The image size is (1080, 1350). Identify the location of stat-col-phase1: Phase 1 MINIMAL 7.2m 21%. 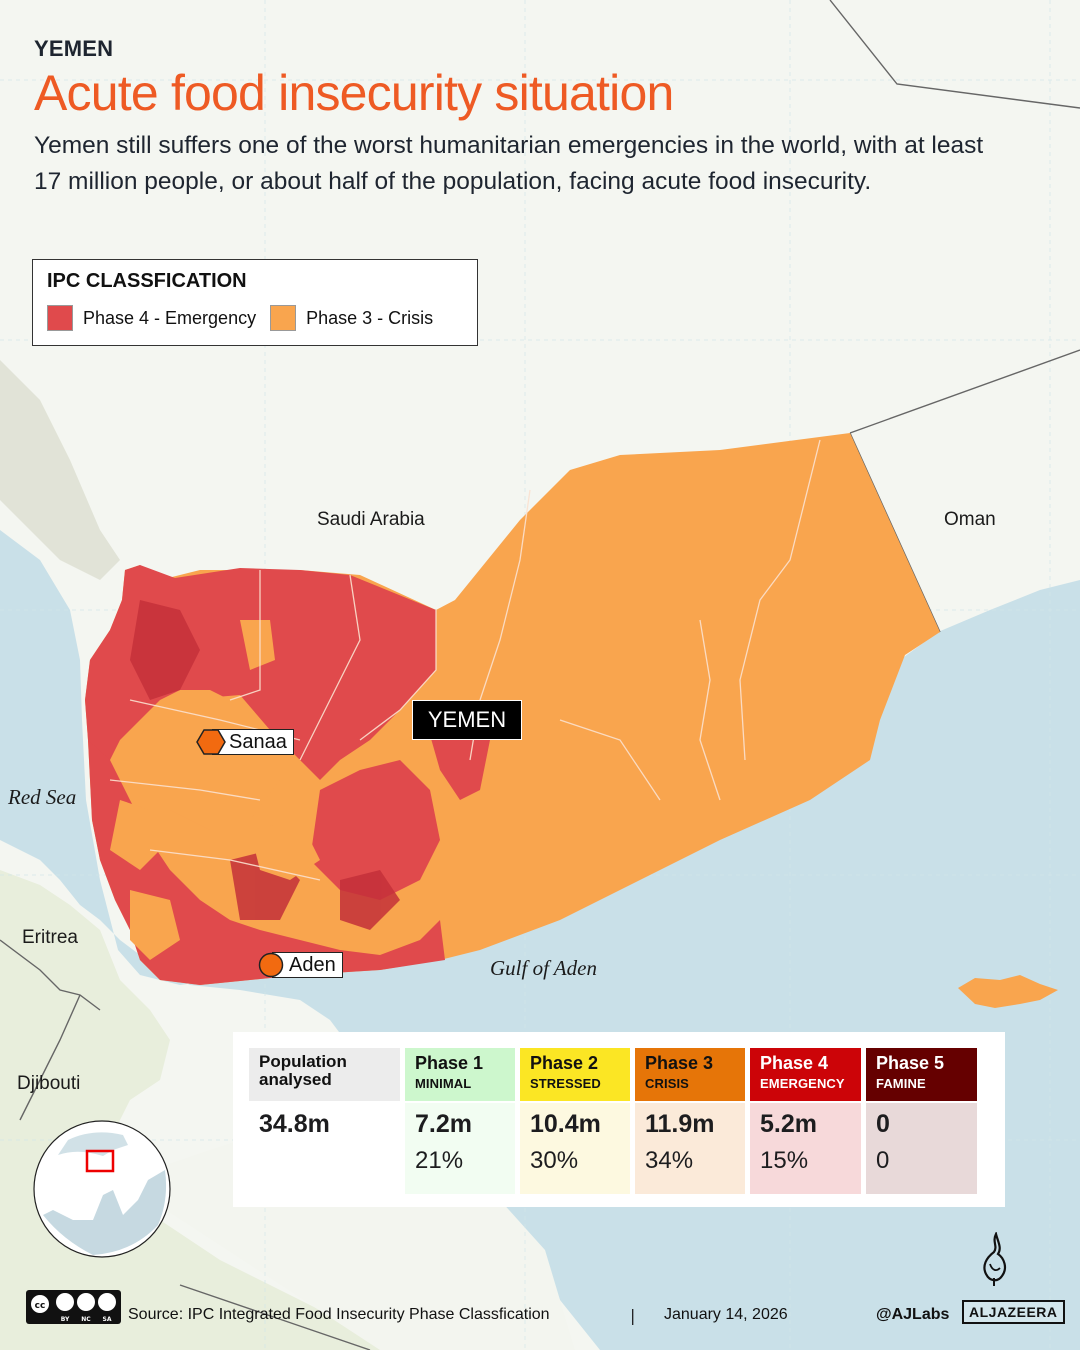
(460, 1127).